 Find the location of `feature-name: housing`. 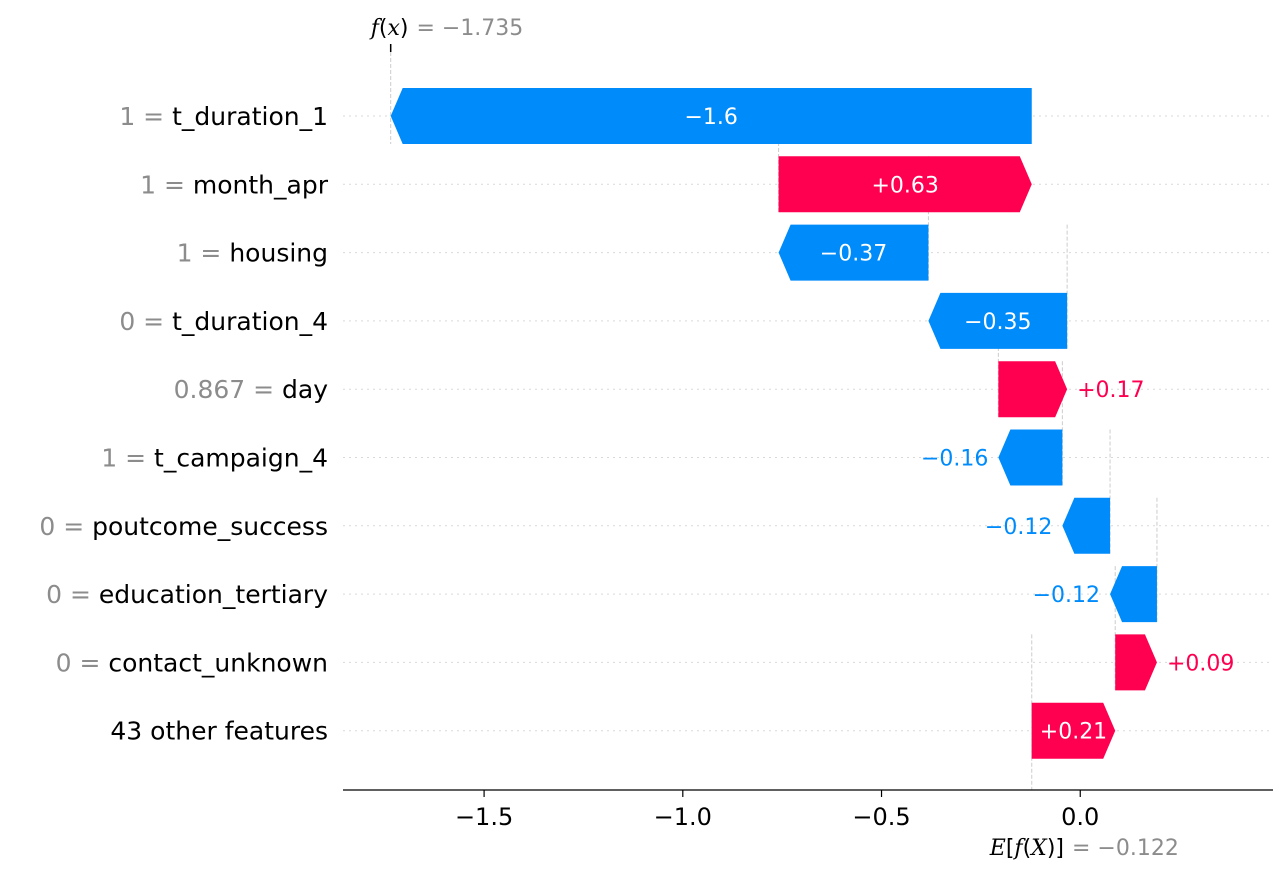

feature-name: housing is located at coordinates (278, 253).